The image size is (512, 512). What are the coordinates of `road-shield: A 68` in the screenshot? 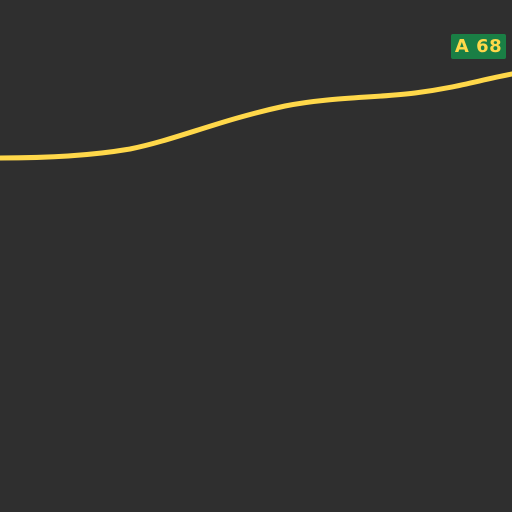 It's located at (478, 46).